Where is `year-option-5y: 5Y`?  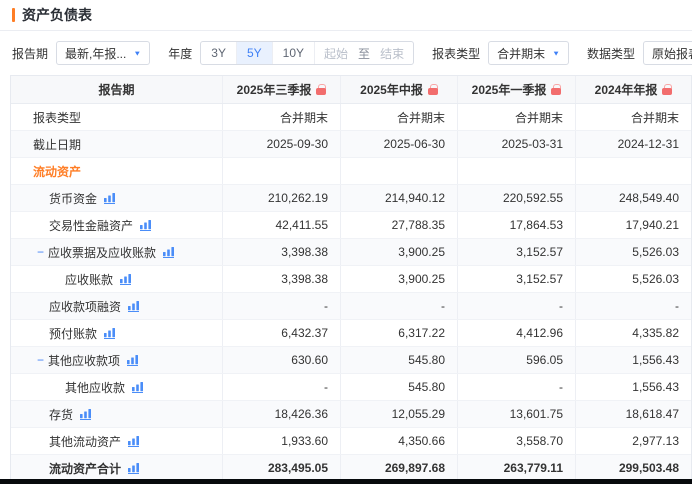 year-option-5y: 5Y is located at coordinates (254, 53).